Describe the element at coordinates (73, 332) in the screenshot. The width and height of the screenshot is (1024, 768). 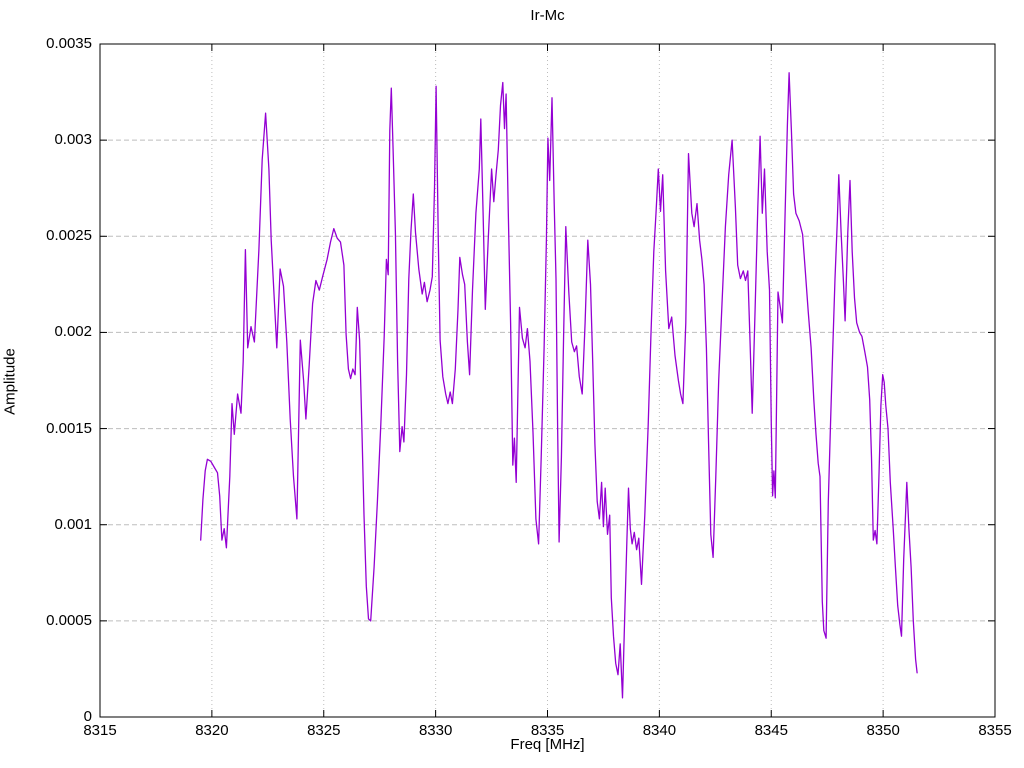
I see `y-tick-label: 0.002` at that location.